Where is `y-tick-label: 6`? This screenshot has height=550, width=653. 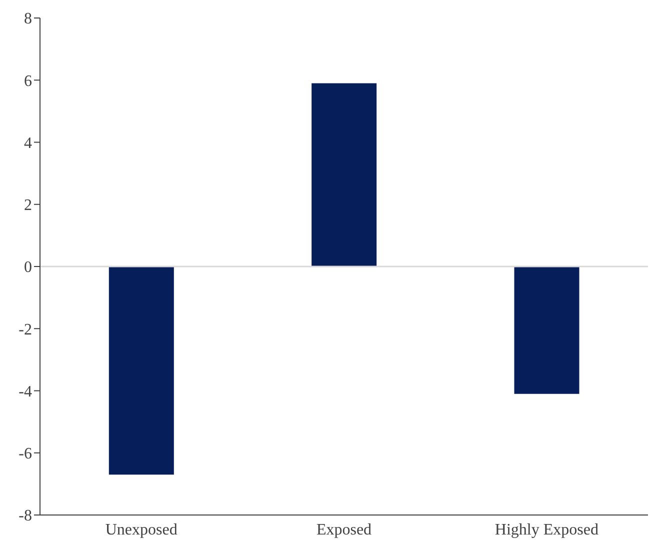 y-tick-label: 6 is located at coordinates (28, 81).